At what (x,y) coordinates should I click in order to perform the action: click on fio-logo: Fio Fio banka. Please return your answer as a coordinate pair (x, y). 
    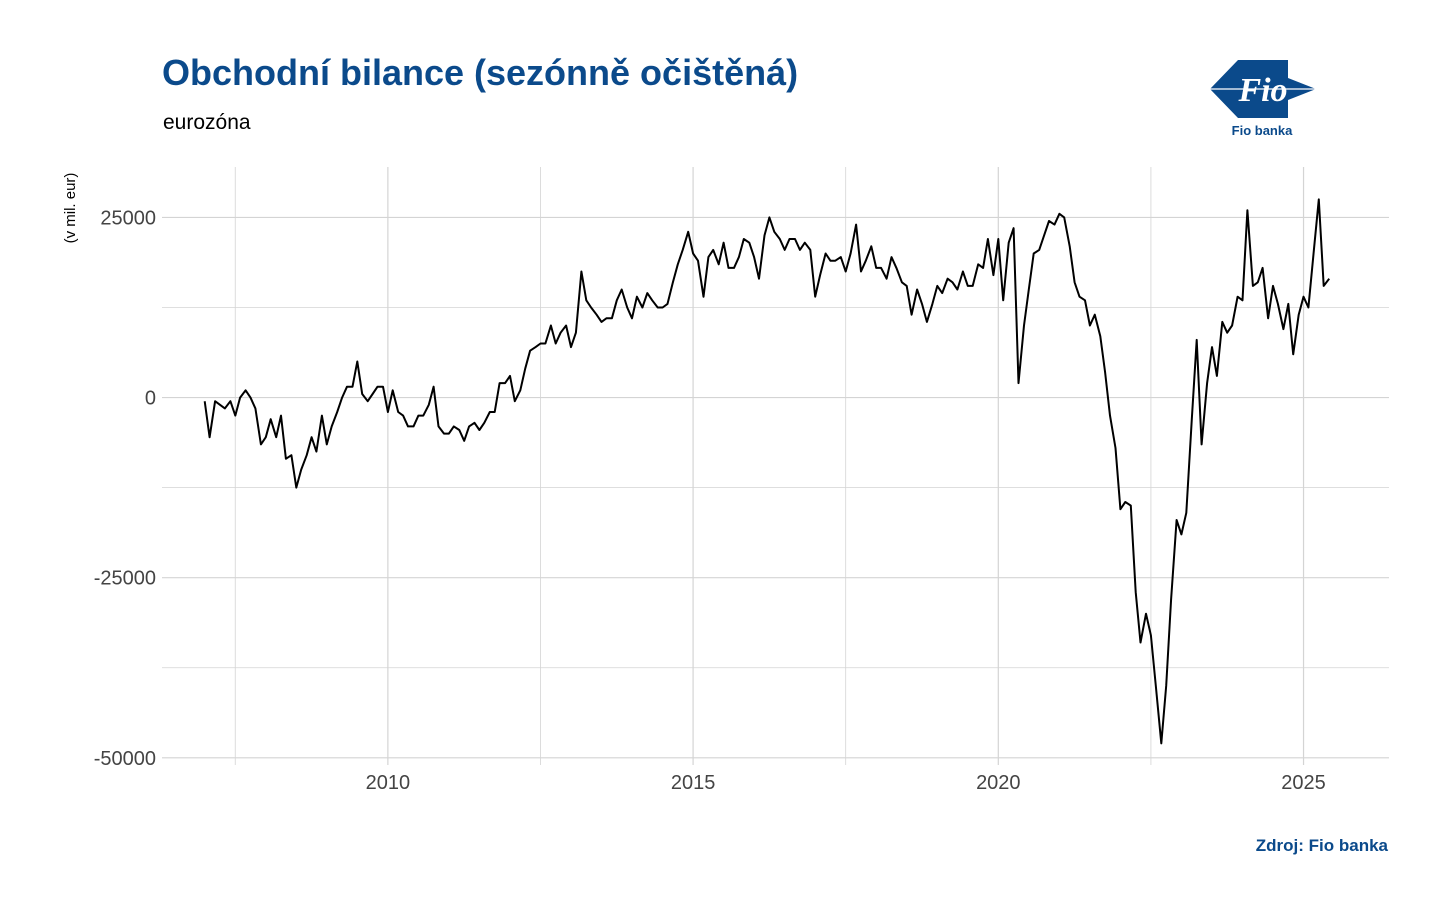
    Looking at the image, I should click on (1264, 99).